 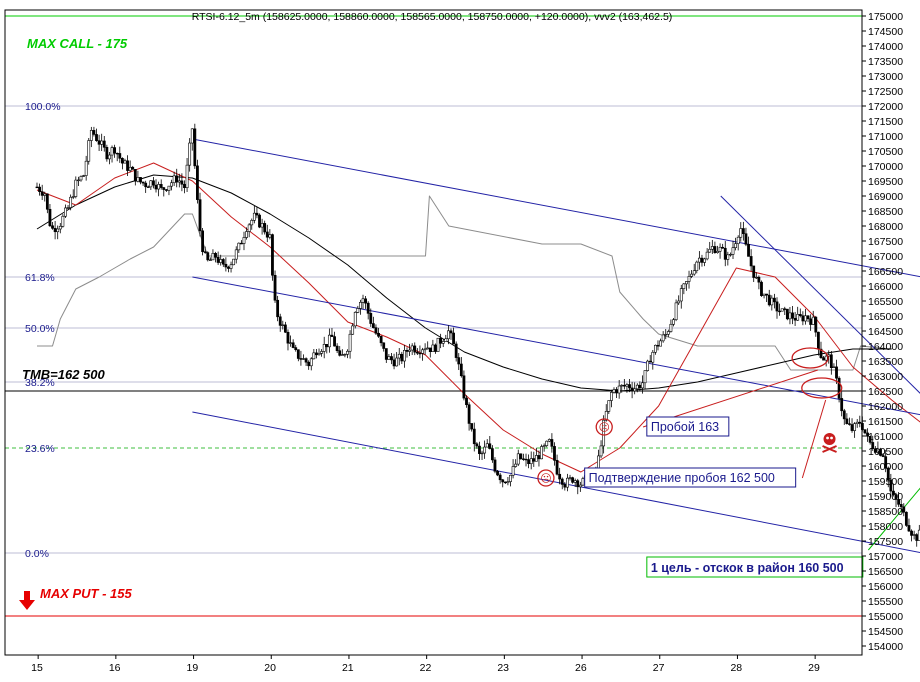 What do you see at coordinates (659, 668) in the screenshot?
I see `x-tick-label: 27` at bounding box center [659, 668].